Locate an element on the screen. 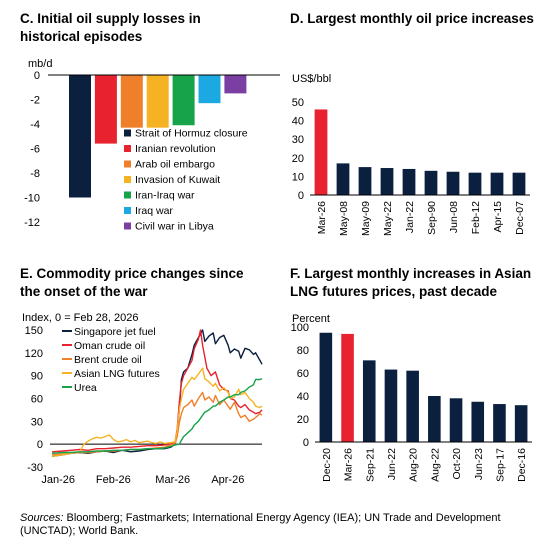 The image size is (548, 544). y-tick-label-d: 10 is located at coordinates (298, 177).